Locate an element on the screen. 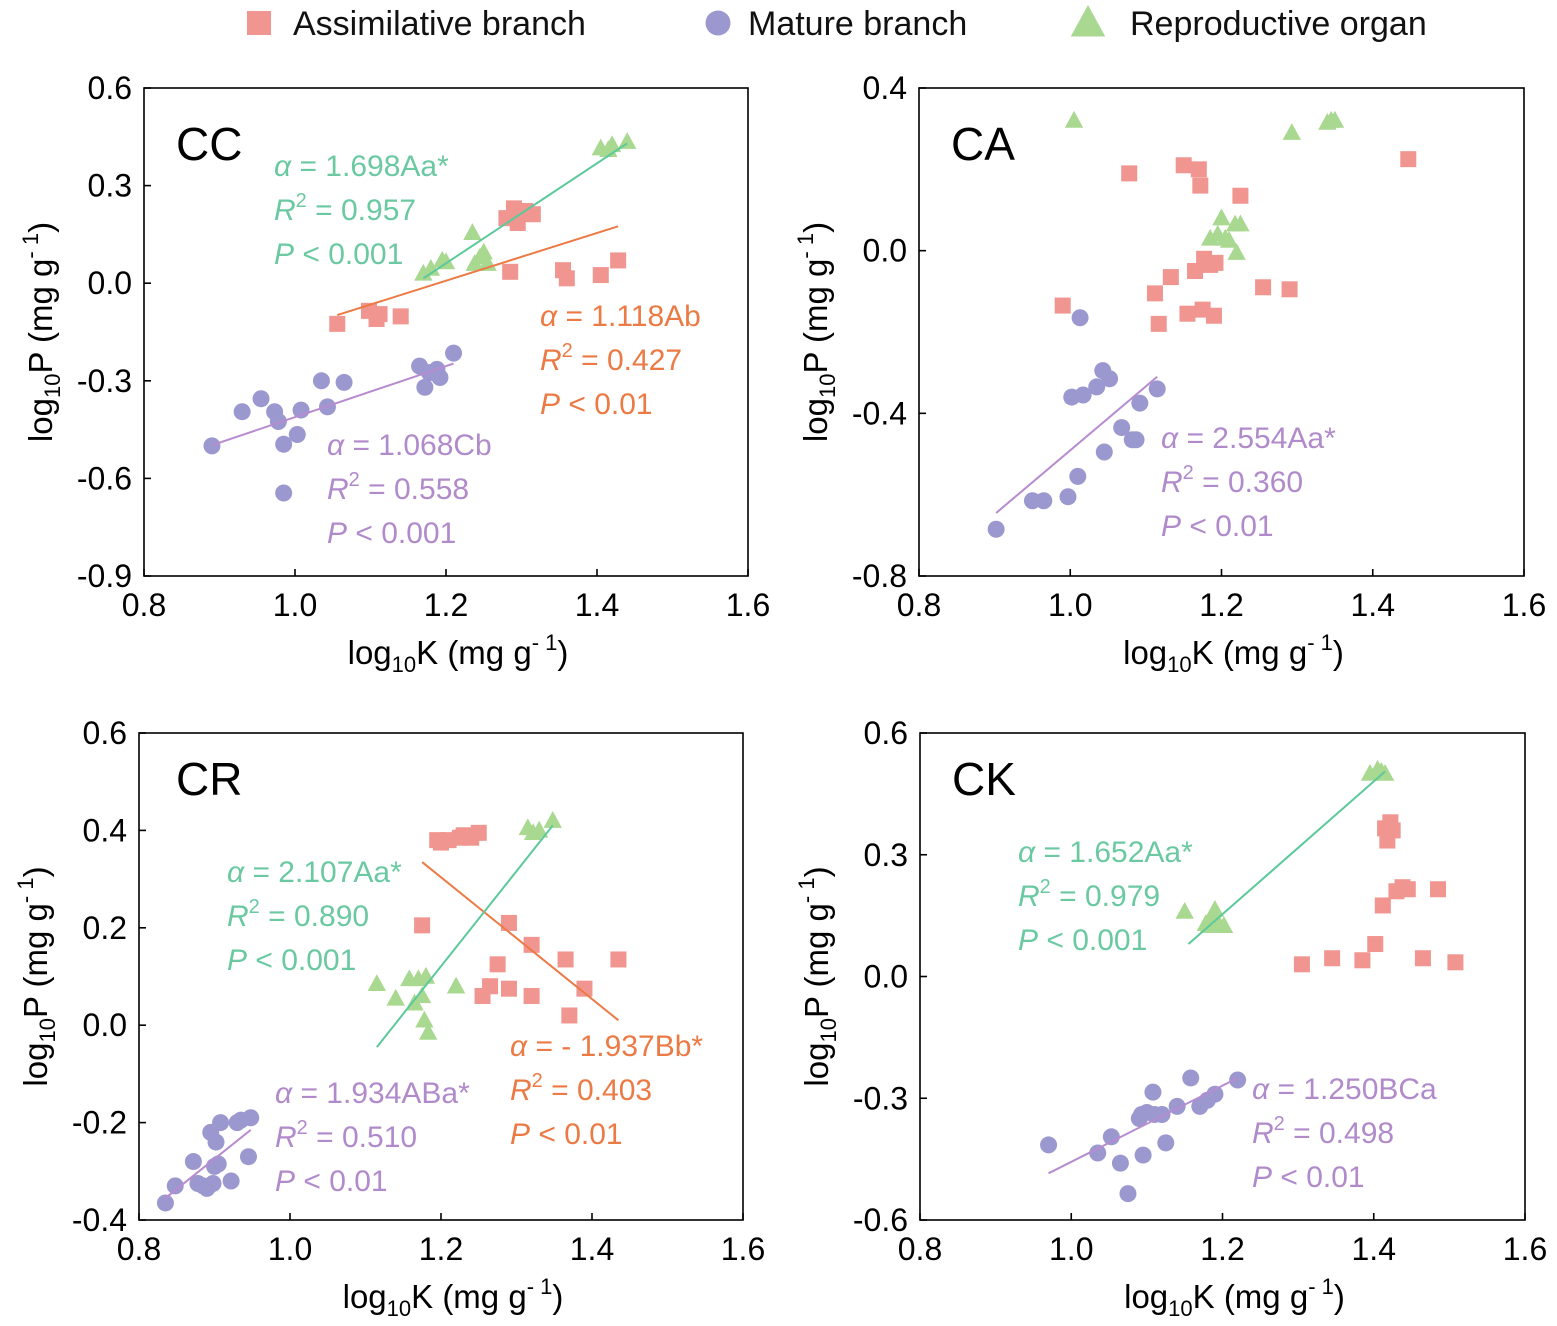 The width and height of the screenshot is (1557, 1326). y-tick-label: 0.2 is located at coordinates (105, 928).